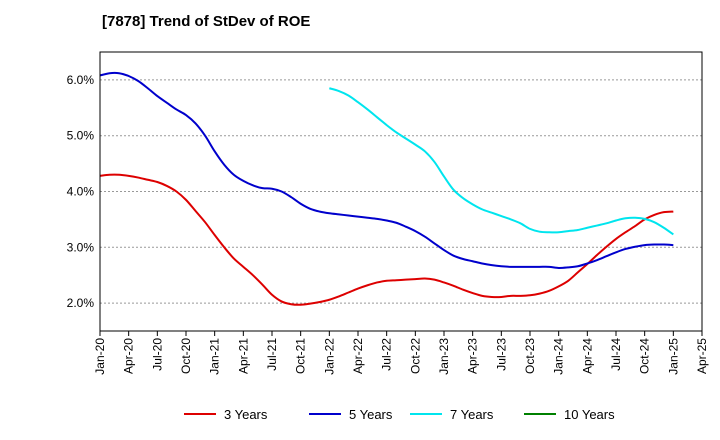 The width and height of the screenshot is (720, 440). Describe the element at coordinates (530, 356) in the screenshot. I see `x-tick-label: Oct-23` at that location.